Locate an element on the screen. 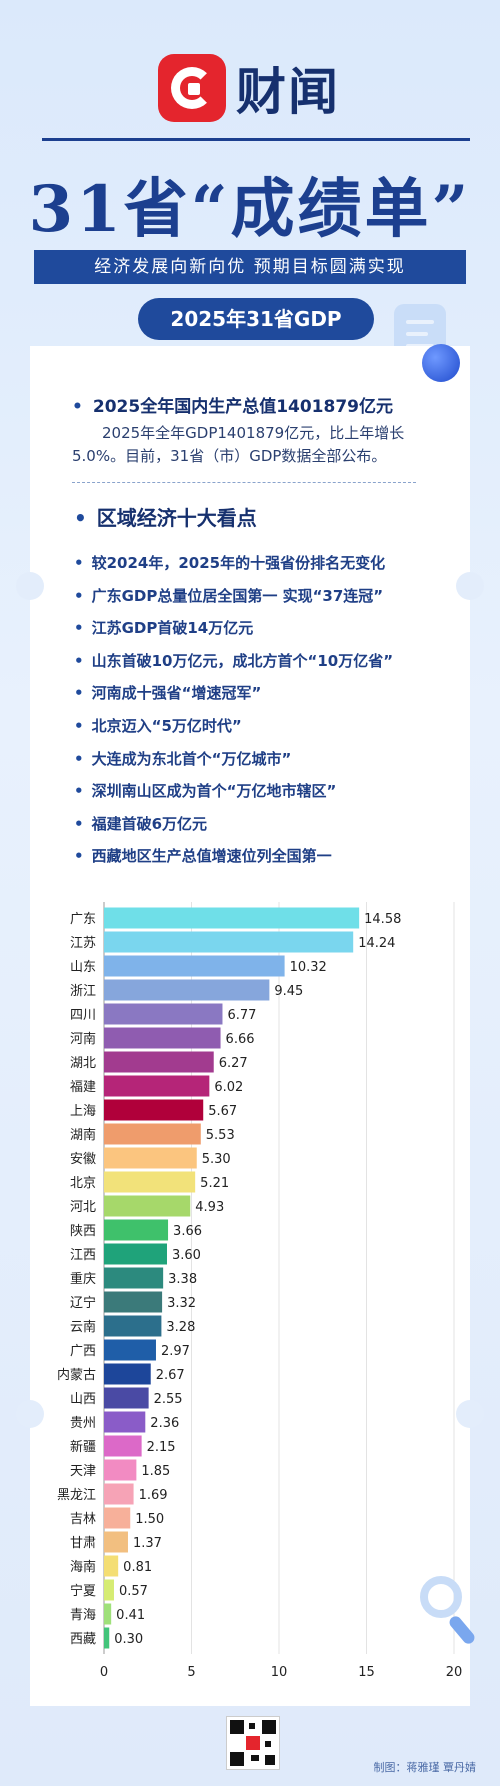  highlight-item: • 江苏GDP首破14万亿元 is located at coordinates (164, 628).